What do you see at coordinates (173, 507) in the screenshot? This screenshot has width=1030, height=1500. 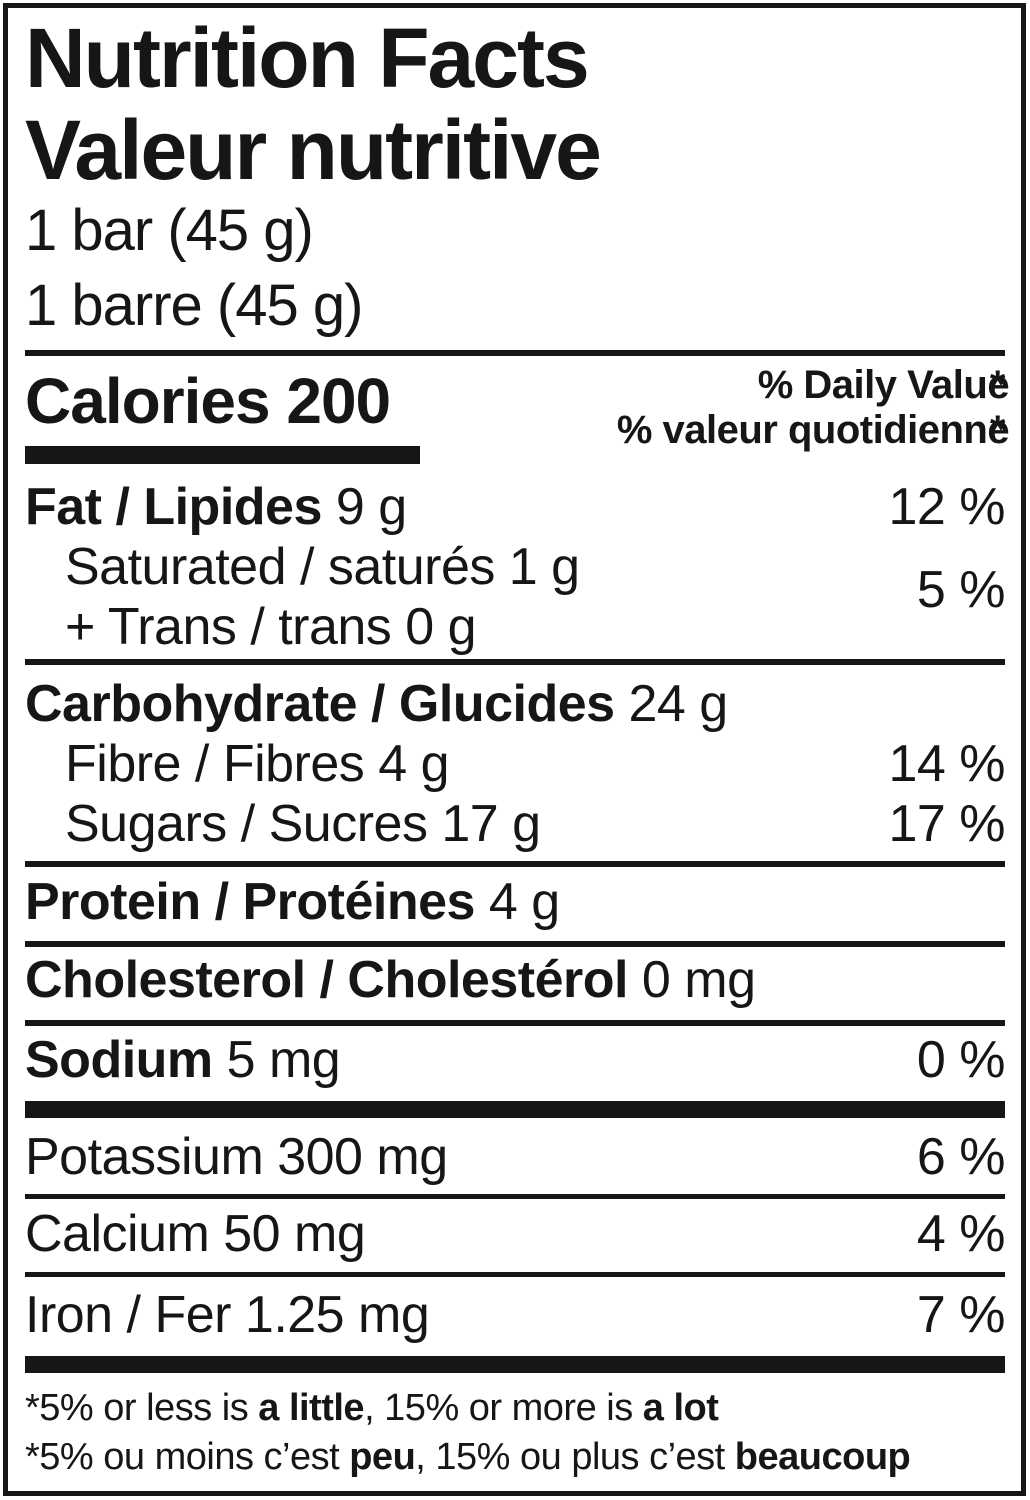 I see `fat-name: Fat / Lipides` at bounding box center [173, 507].